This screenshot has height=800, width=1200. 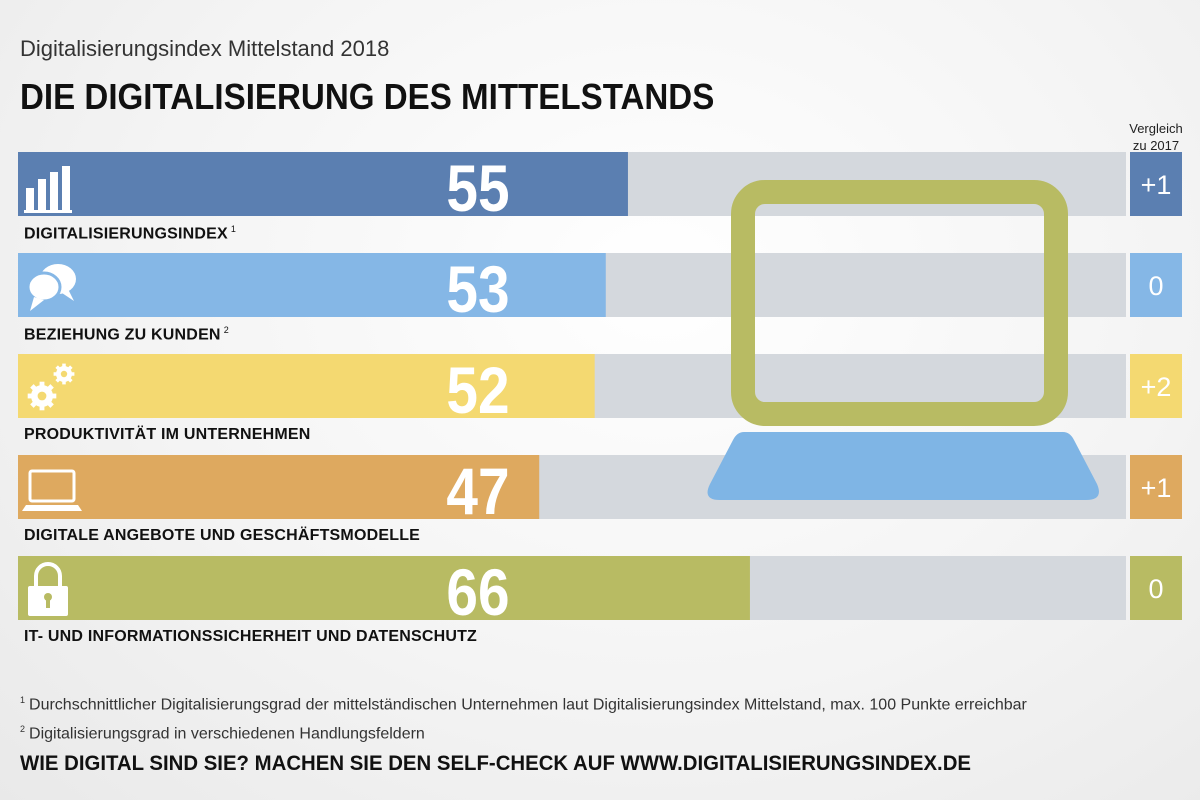 What do you see at coordinates (126, 234) in the screenshot?
I see `category-label-text: DIGITALISIERUNGSINDEX` at bounding box center [126, 234].